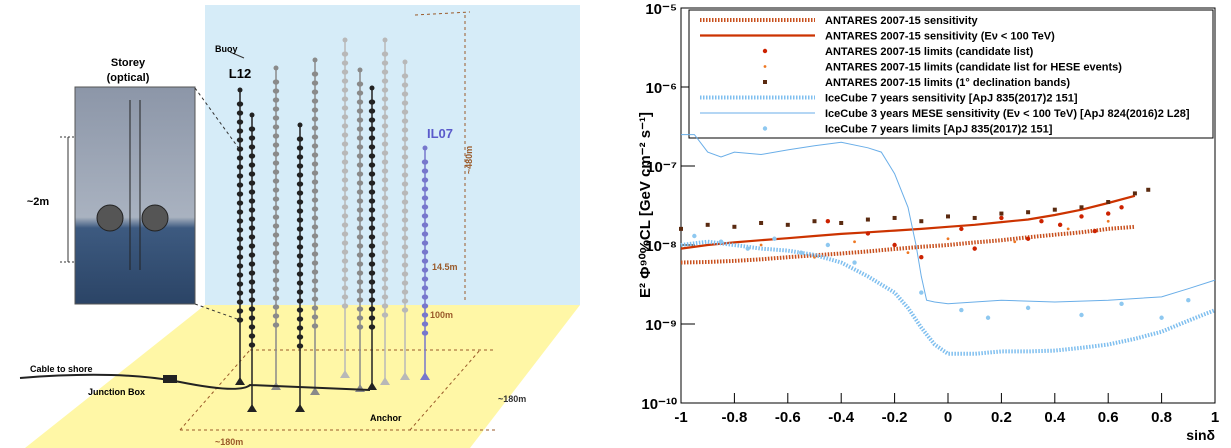 This screenshot has width=1231, height=448. Describe the element at coordinates (217, 204) in the screenshot. I see `zoom-lines` at that location.